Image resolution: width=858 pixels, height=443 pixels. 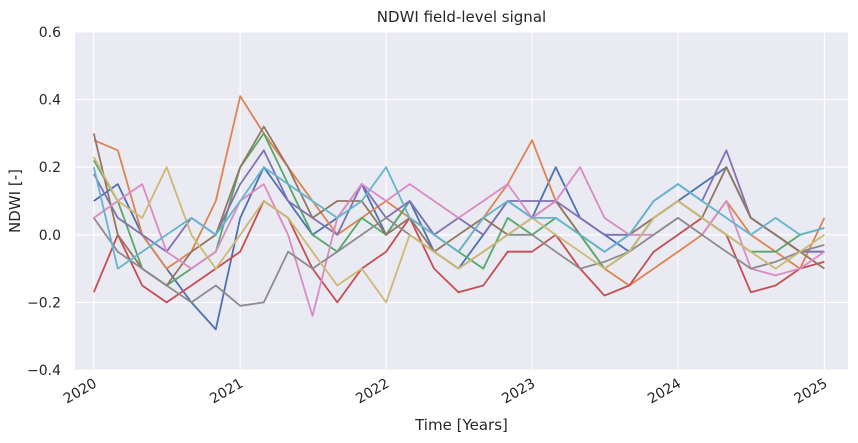 What do you see at coordinates (50, 168) in the screenshot?
I see `y-tick-label: 0.2` at bounding box center [50, 168].